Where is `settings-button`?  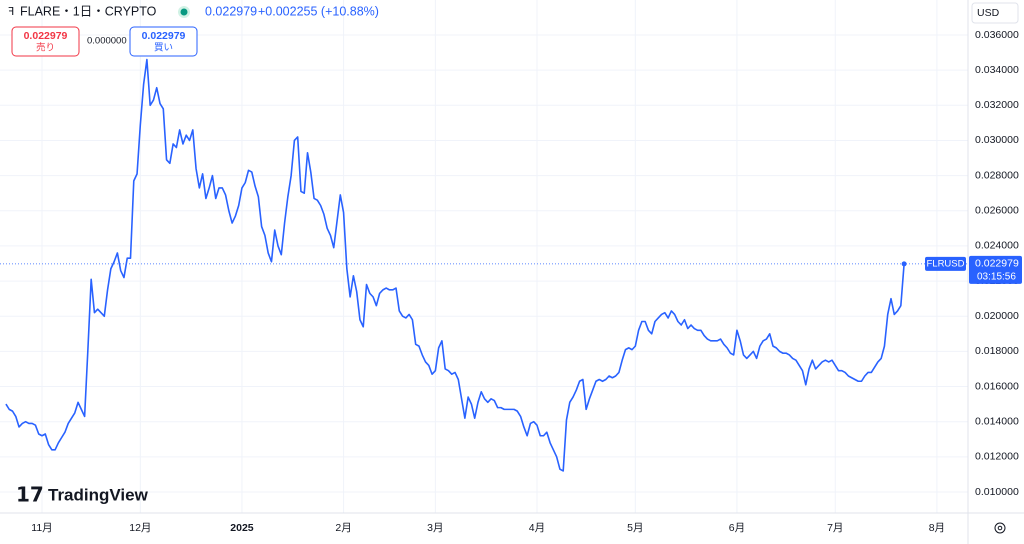 settings-button is located at coordinates (1000, 528).